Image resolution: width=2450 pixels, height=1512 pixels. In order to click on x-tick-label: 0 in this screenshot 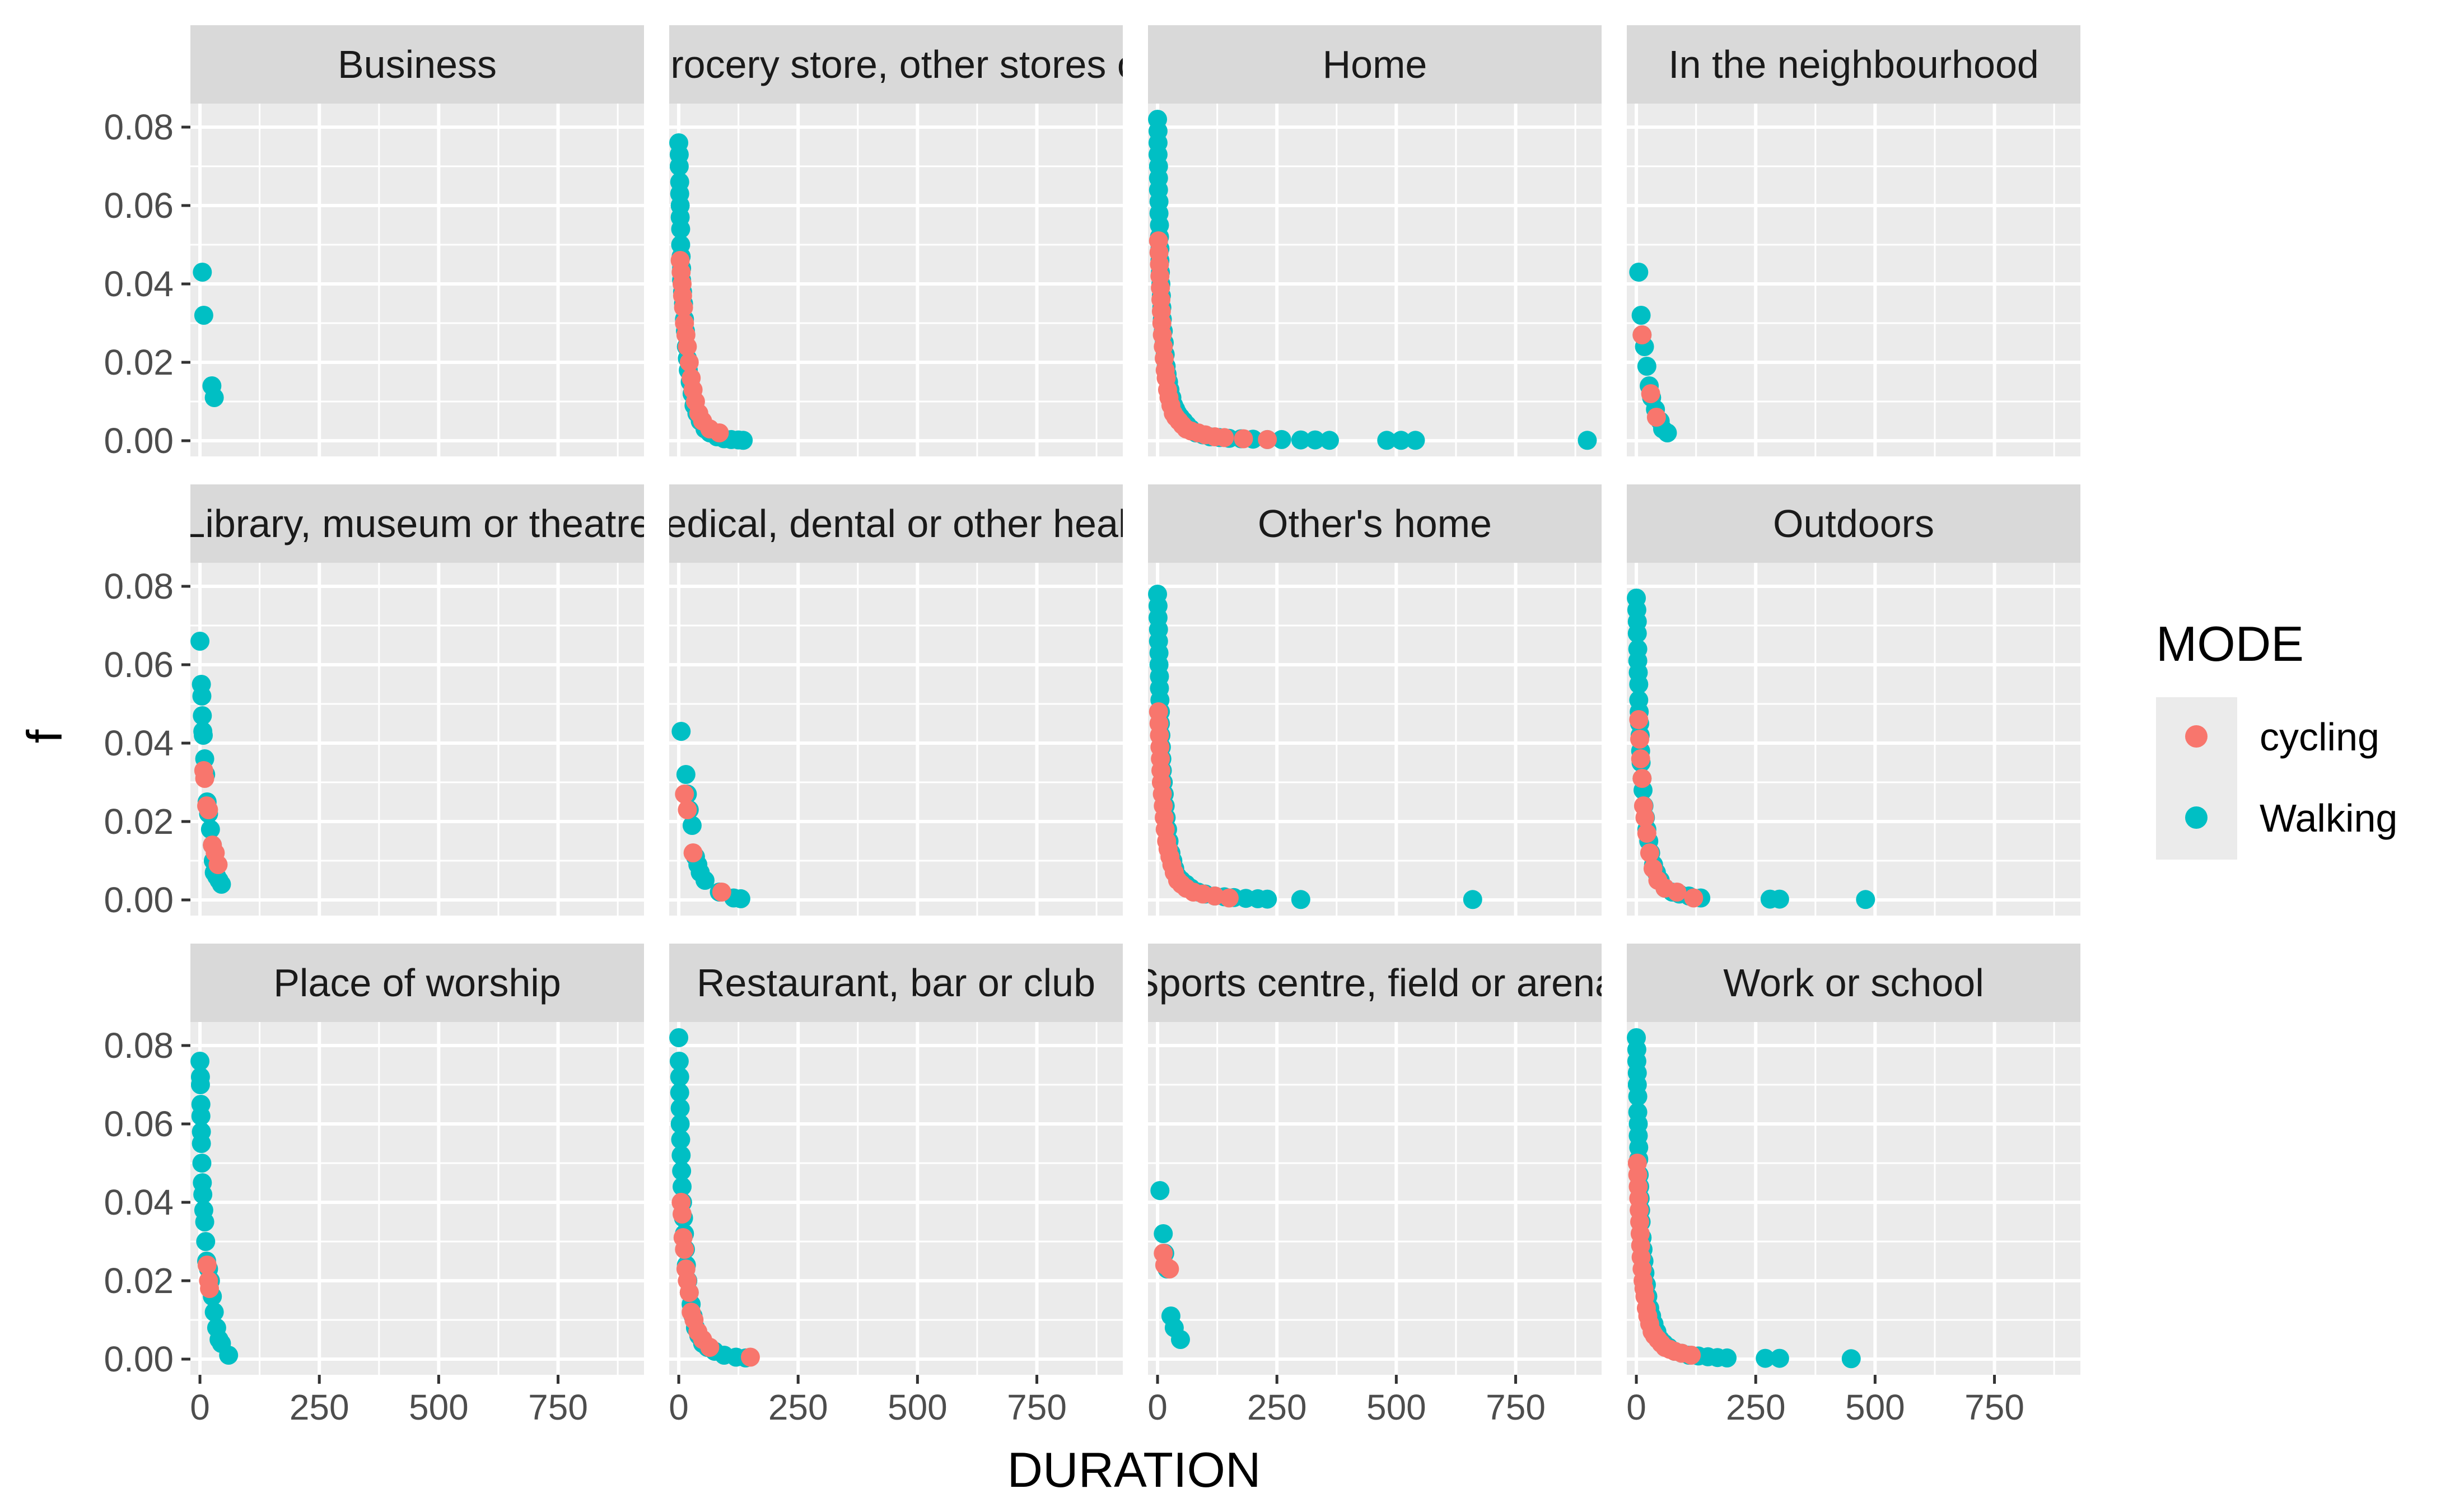, I will do `click(679, 1407)`.